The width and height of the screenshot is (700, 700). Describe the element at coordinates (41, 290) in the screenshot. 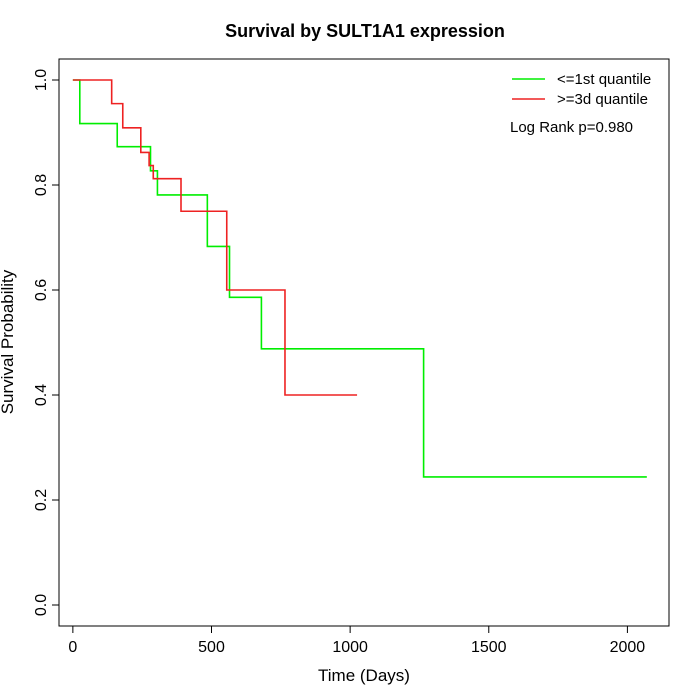

I see `y-tick-label: 0.6` at that location.